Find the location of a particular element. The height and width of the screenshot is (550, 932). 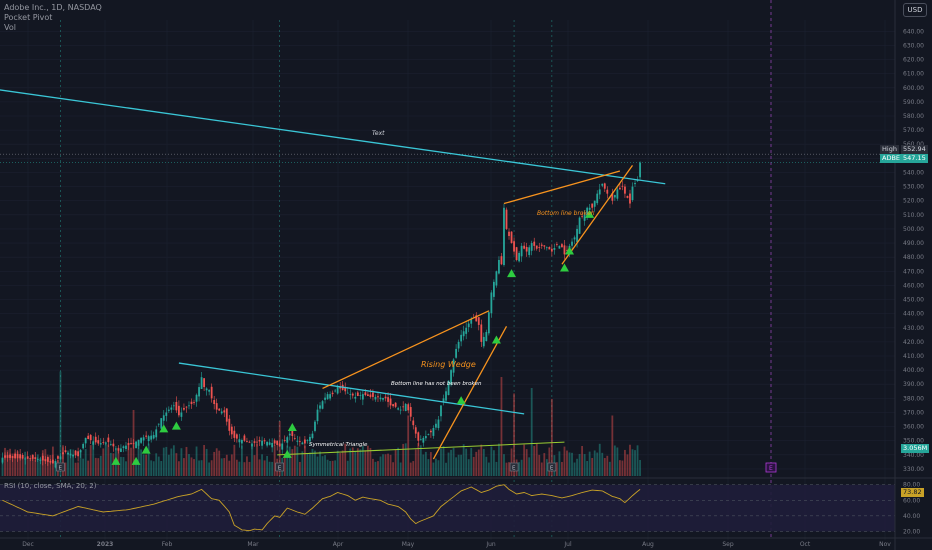

annotation-bottom-broken: Bottom line broken is located at coordinates (566, 213).